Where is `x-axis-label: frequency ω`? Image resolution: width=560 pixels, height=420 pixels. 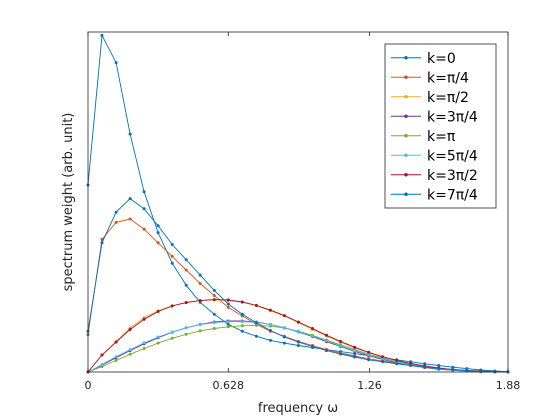
x-axis-label: frequency ω is located at coordinates (298, 408).